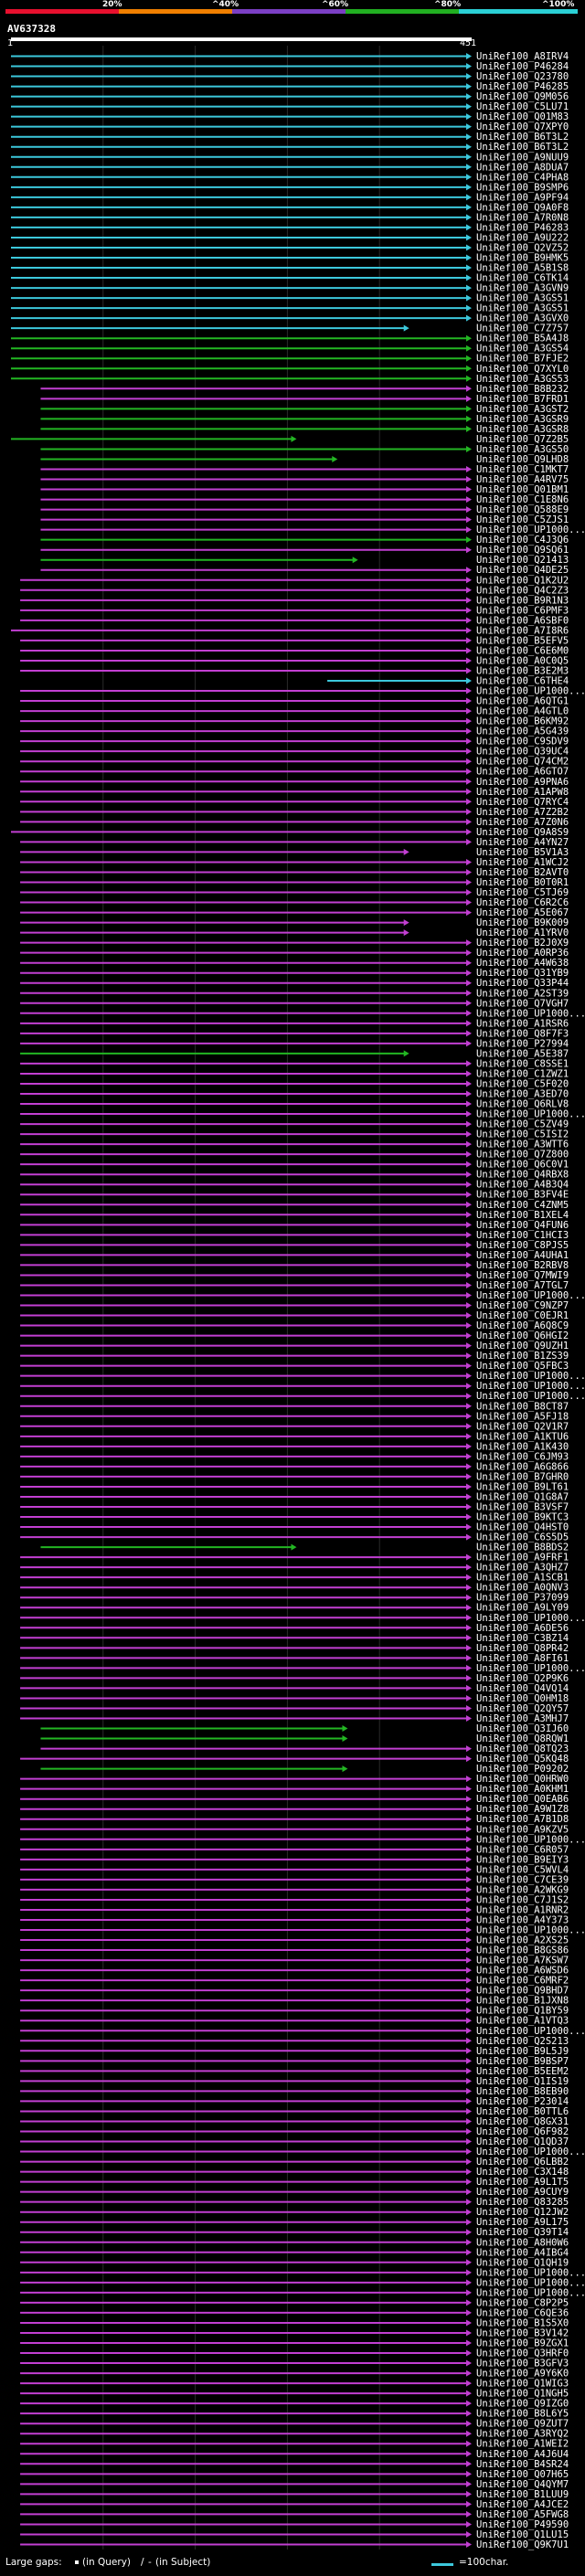 Image resolution: width=585 pixels, height=2576 pixels. I want to click on hit-label: UniRef100_C1HCI3, so click(522, 1235).